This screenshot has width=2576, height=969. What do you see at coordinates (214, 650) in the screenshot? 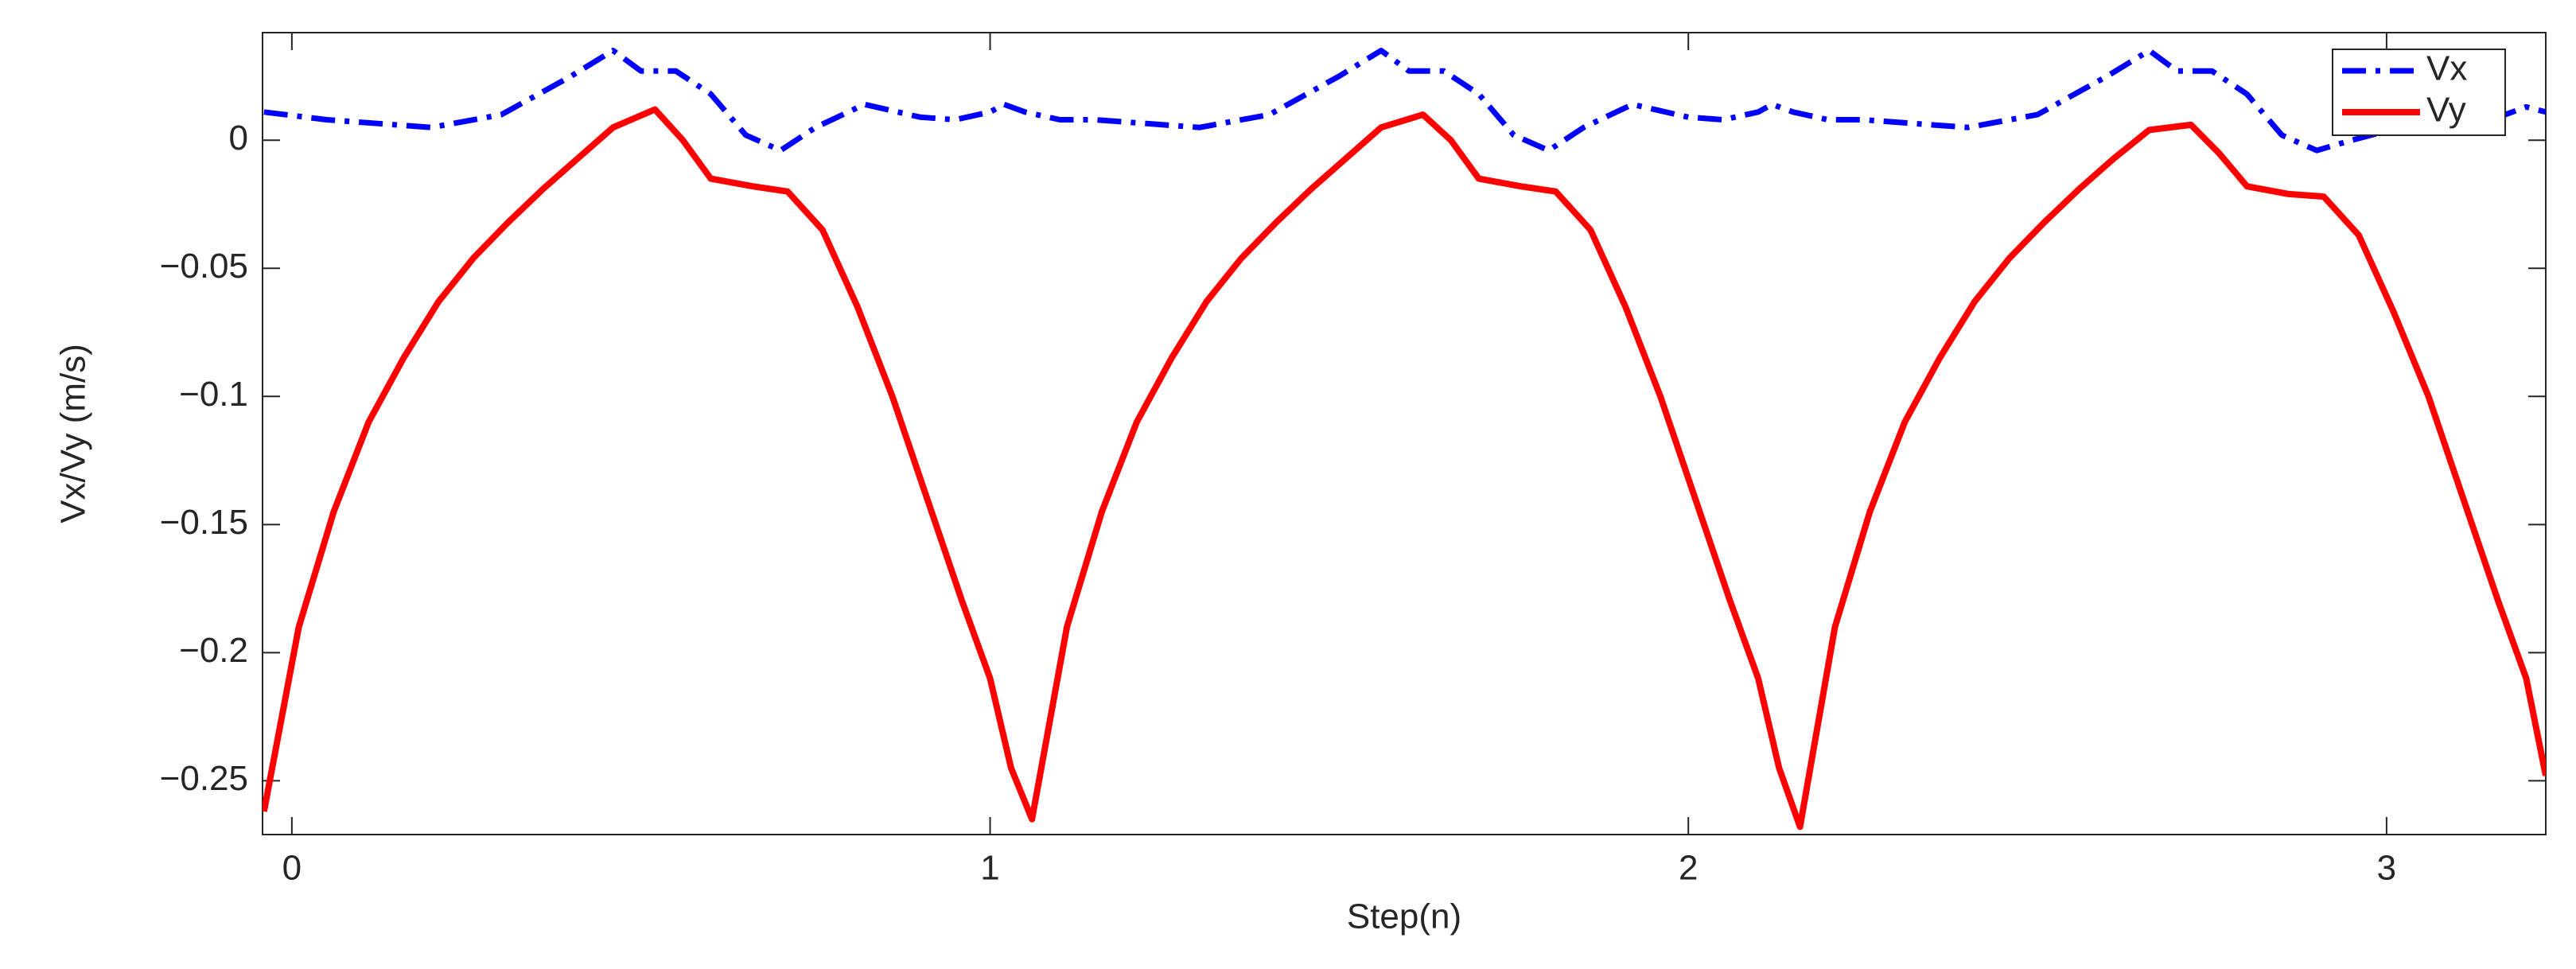
I see `y-tick-label: −0.2` at bounding box center [214, 650].